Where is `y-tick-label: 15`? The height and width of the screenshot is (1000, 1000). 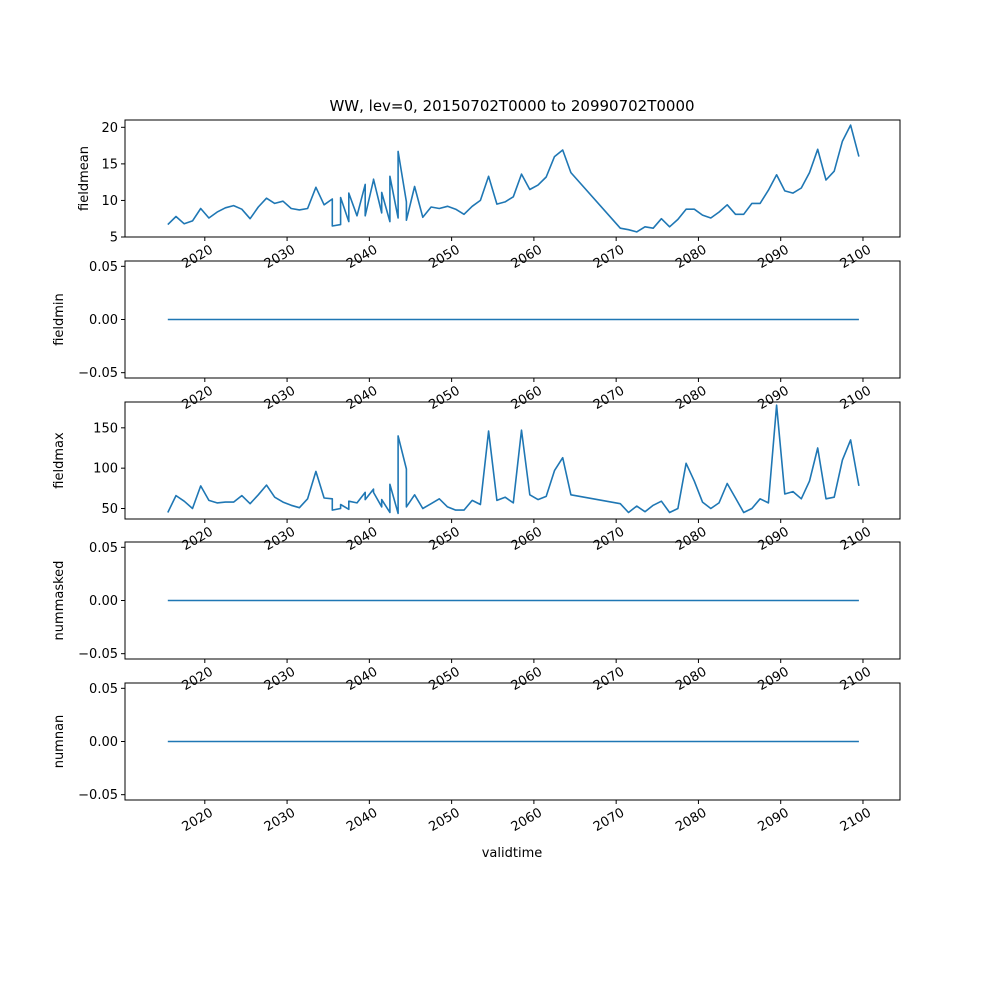 y-tick-label: 15 is located at coordinates (109, 164).